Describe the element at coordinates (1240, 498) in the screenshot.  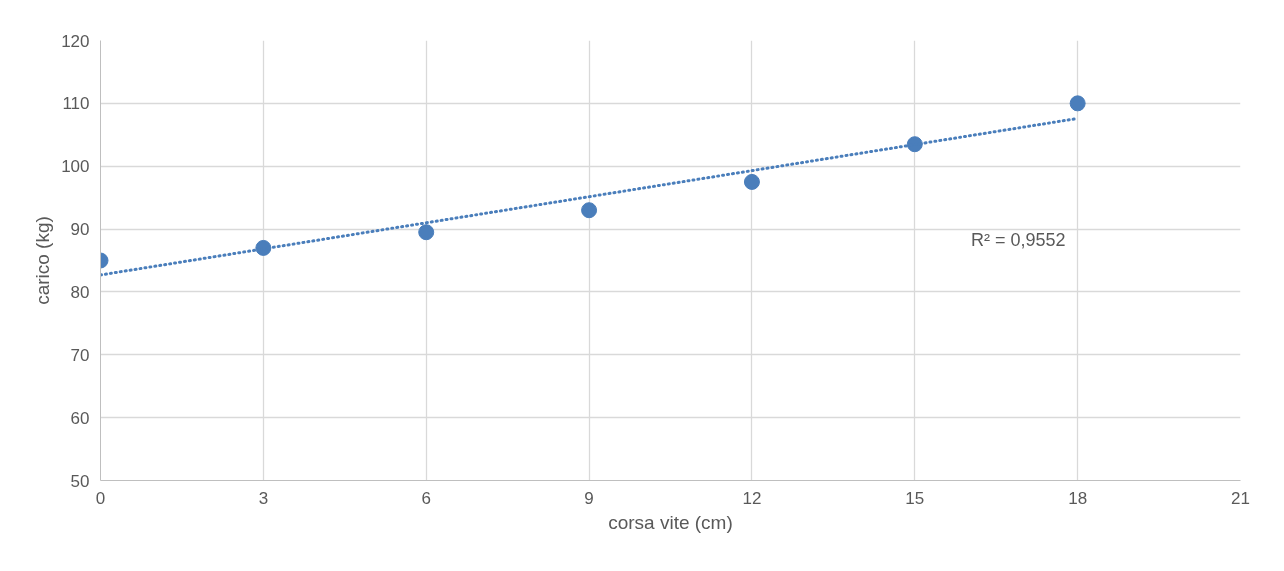
I see `x-tick-label: 21` at that location.